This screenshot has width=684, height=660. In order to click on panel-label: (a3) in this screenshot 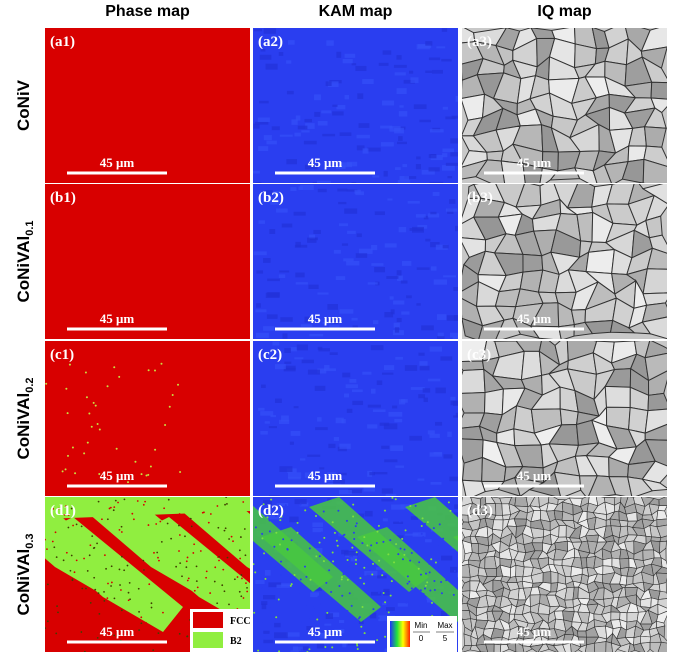, I will do `click(479, 42)`.